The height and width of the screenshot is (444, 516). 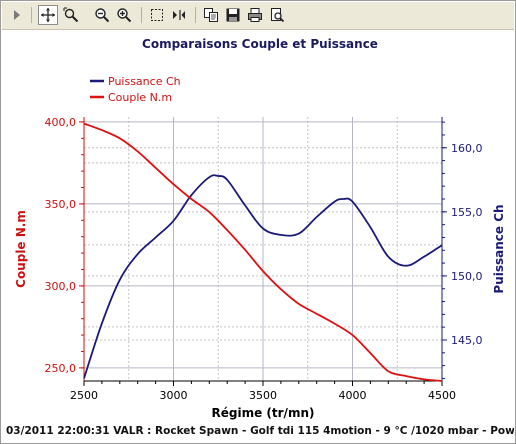 I want to click on chart-title: Comparaisons Couple et Puissance, so click(x=260, y=44).